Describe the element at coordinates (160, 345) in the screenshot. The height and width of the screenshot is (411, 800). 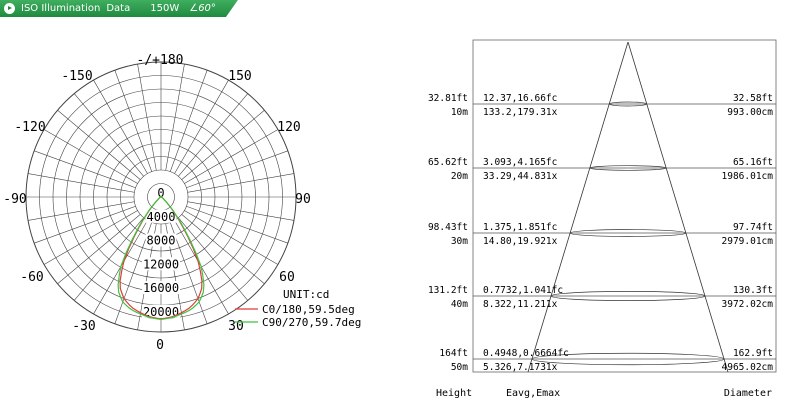
I see `angle-label-bottom: 0` at that location.